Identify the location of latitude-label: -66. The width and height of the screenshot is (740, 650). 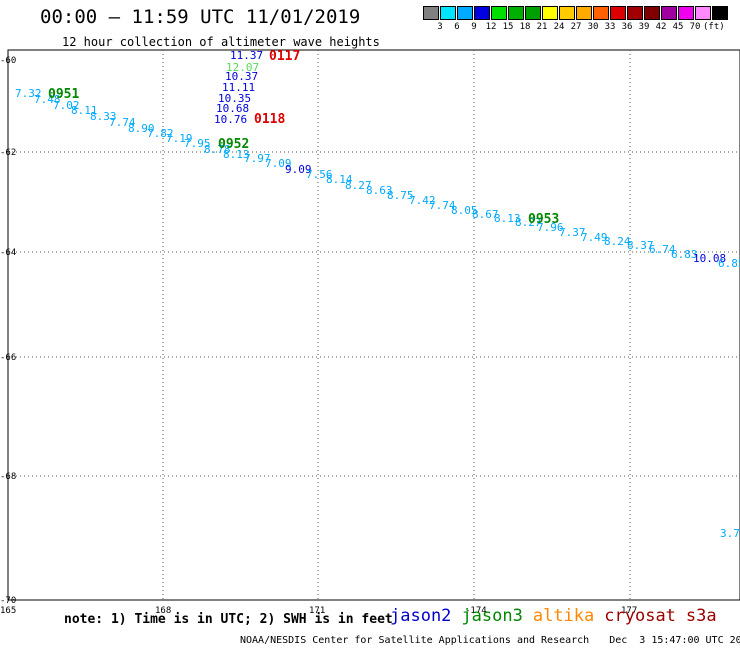
(8, 358).